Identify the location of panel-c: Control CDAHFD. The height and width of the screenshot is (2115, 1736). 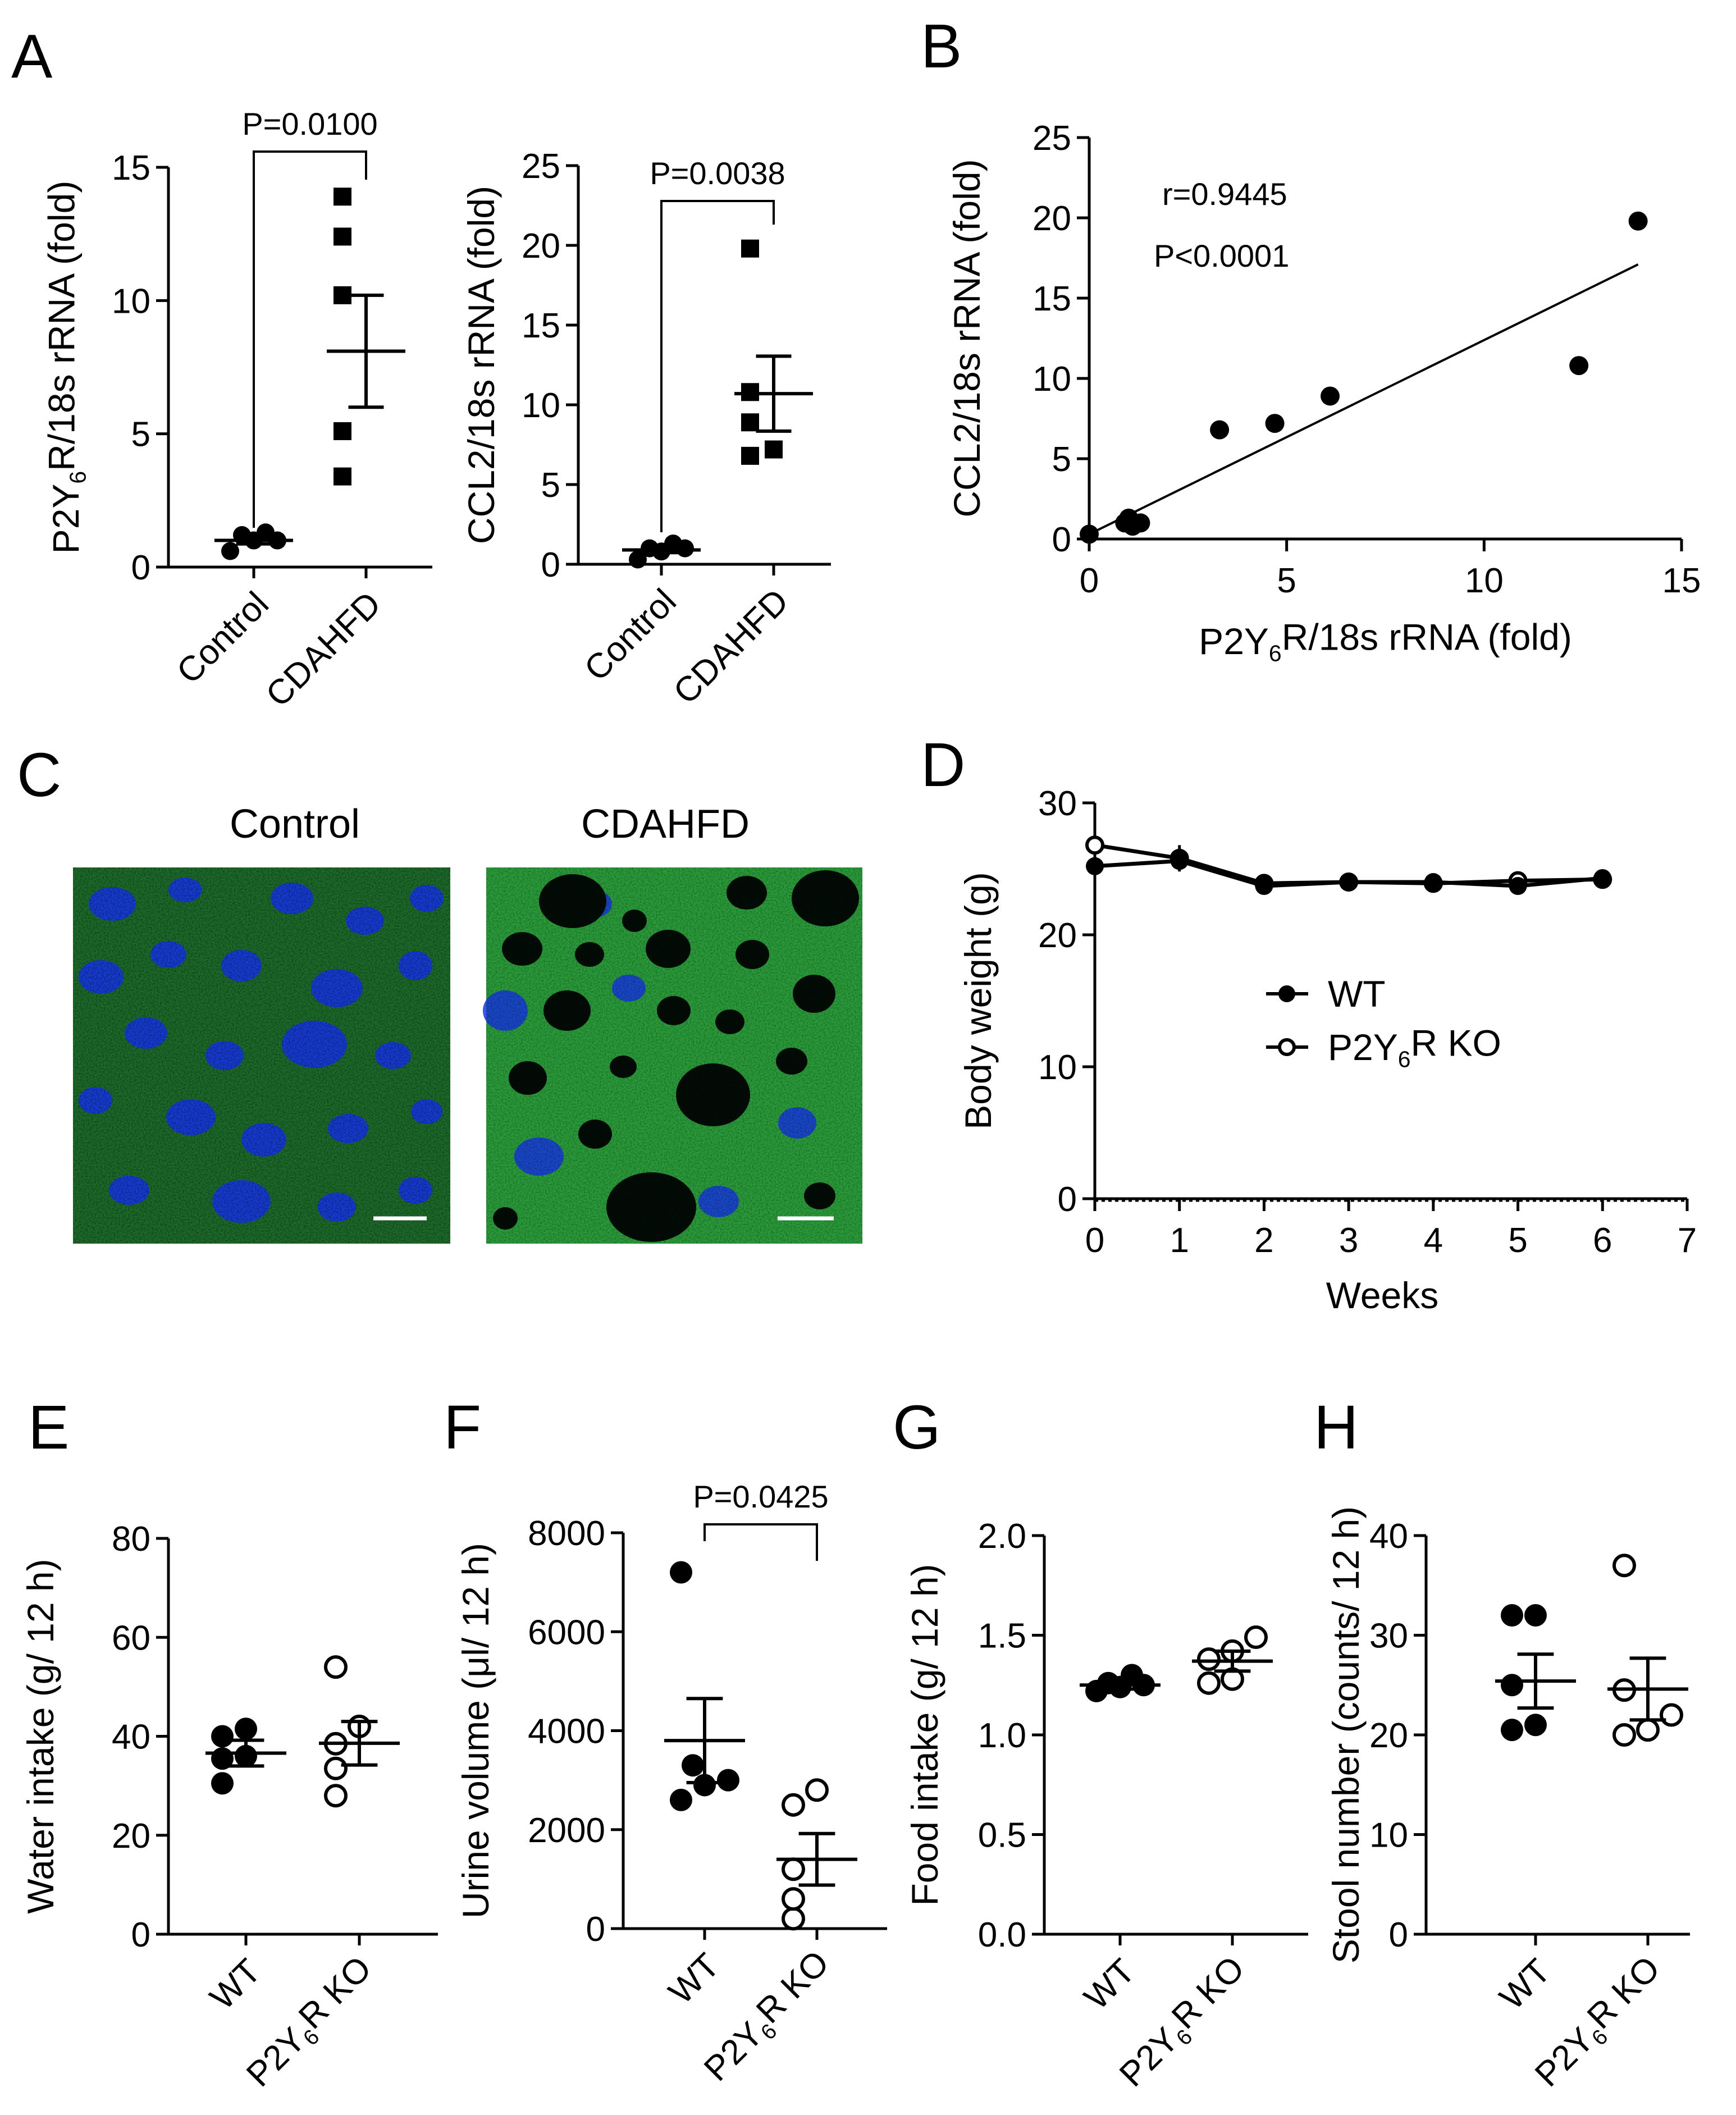
(467, 1023).